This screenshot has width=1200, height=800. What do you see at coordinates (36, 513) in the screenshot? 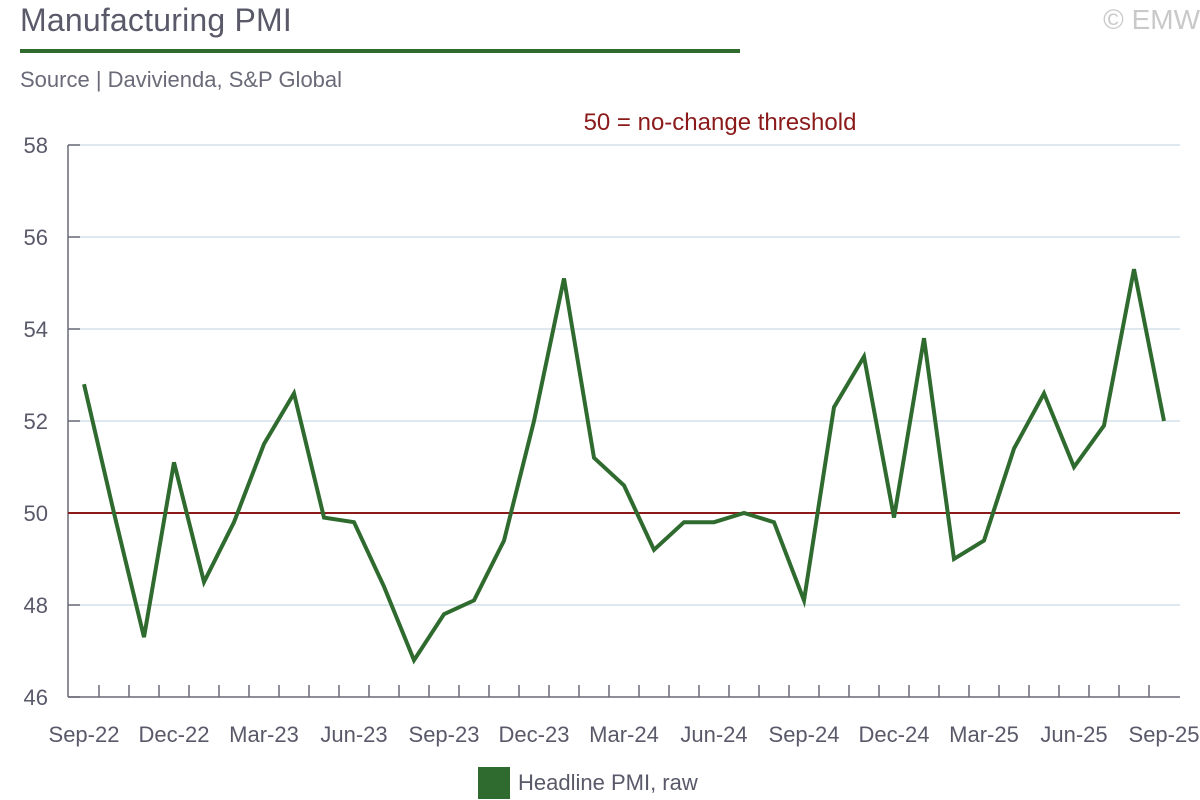
I see `y-tick-label: 50` at bounding box center [36, 513].